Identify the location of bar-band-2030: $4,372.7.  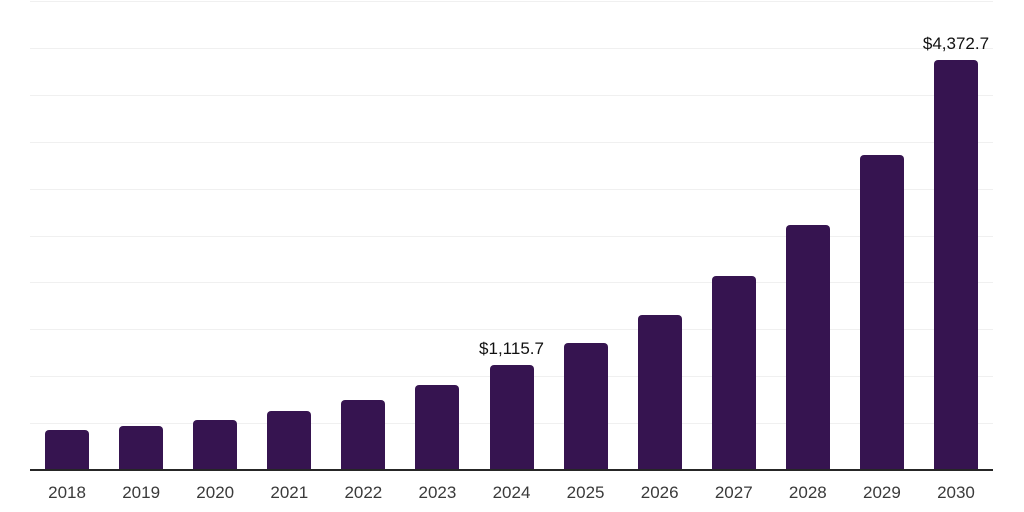
(956, 235).